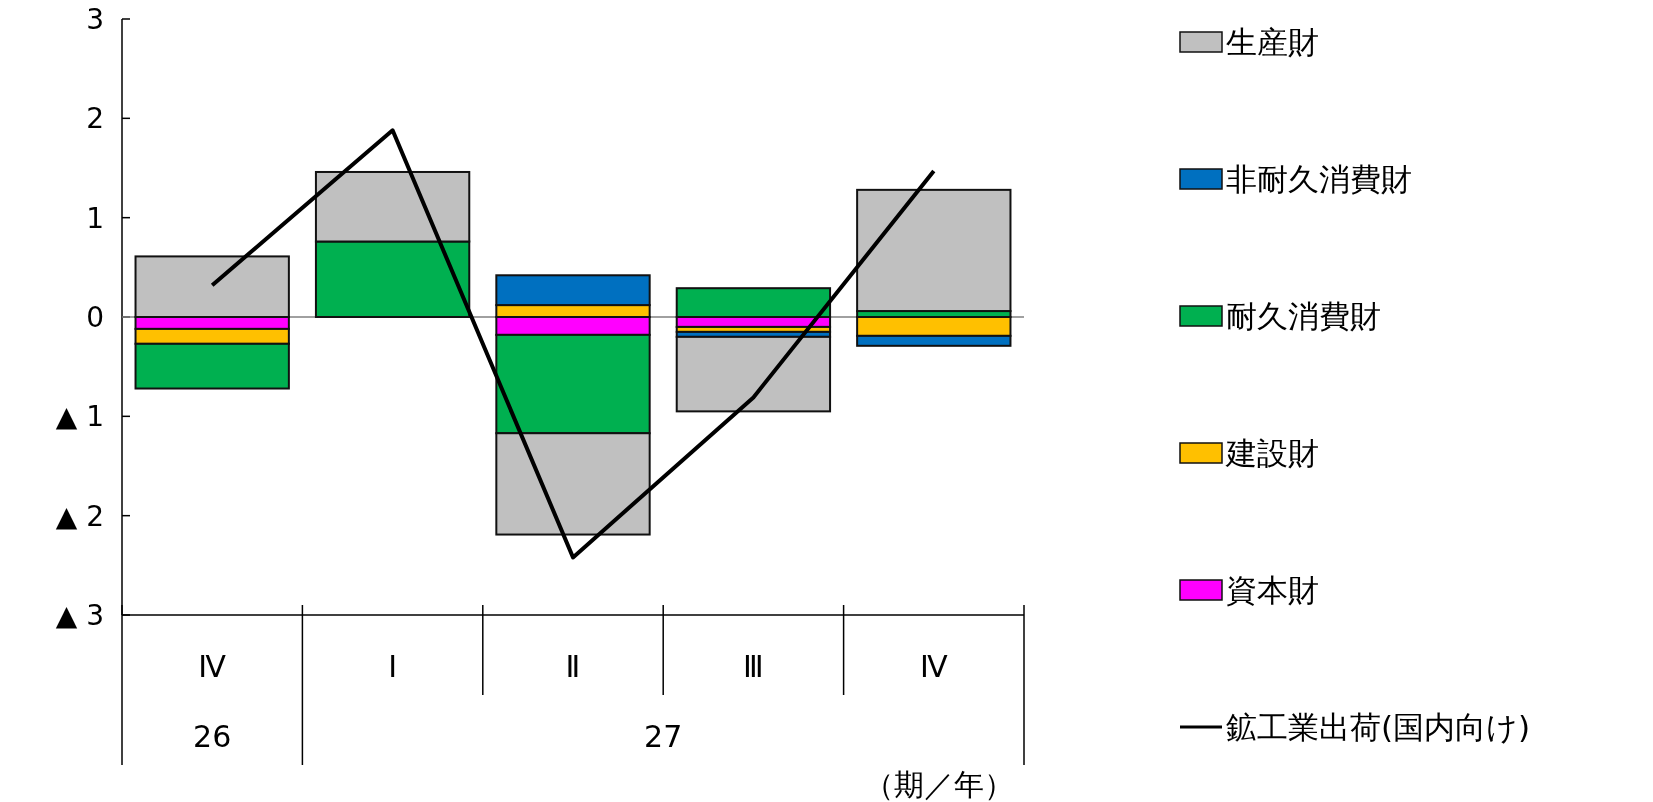 The image size is (1653, 802). I want to click on y-tick-label: 1, so click(95, 218).